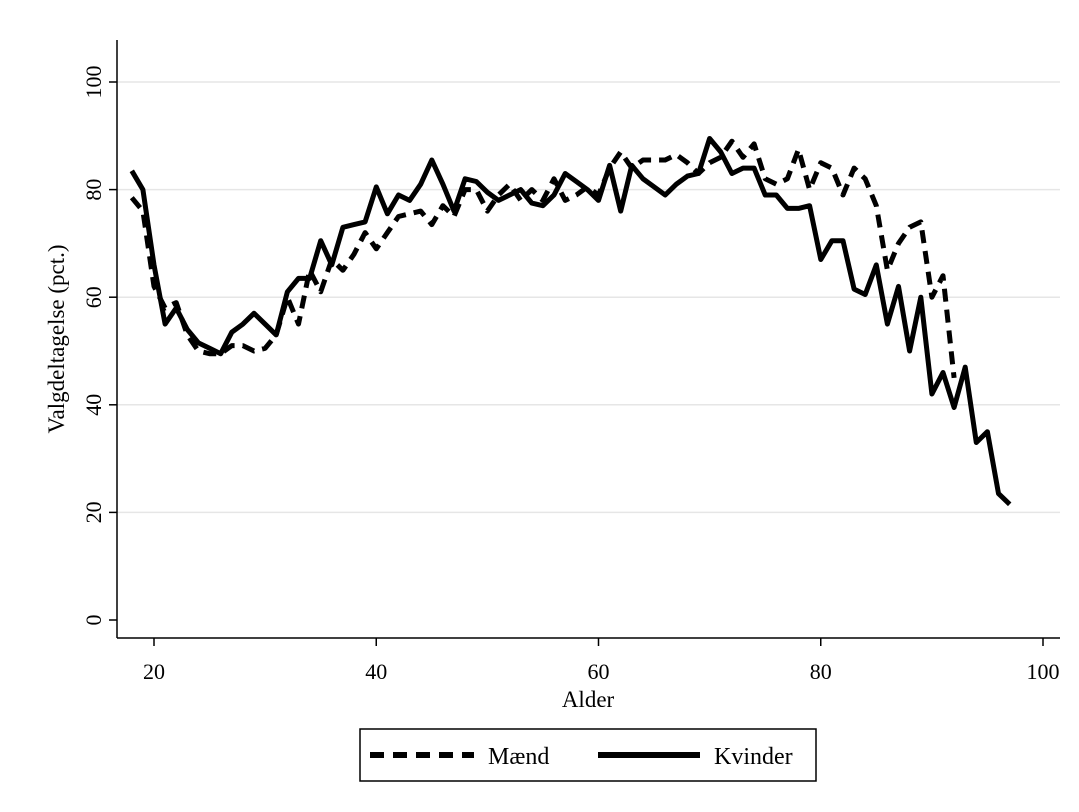 The width and height of the screenshot is (1079, 812). I want to click on legend: Mænd Kvinder, so click(588, 755).